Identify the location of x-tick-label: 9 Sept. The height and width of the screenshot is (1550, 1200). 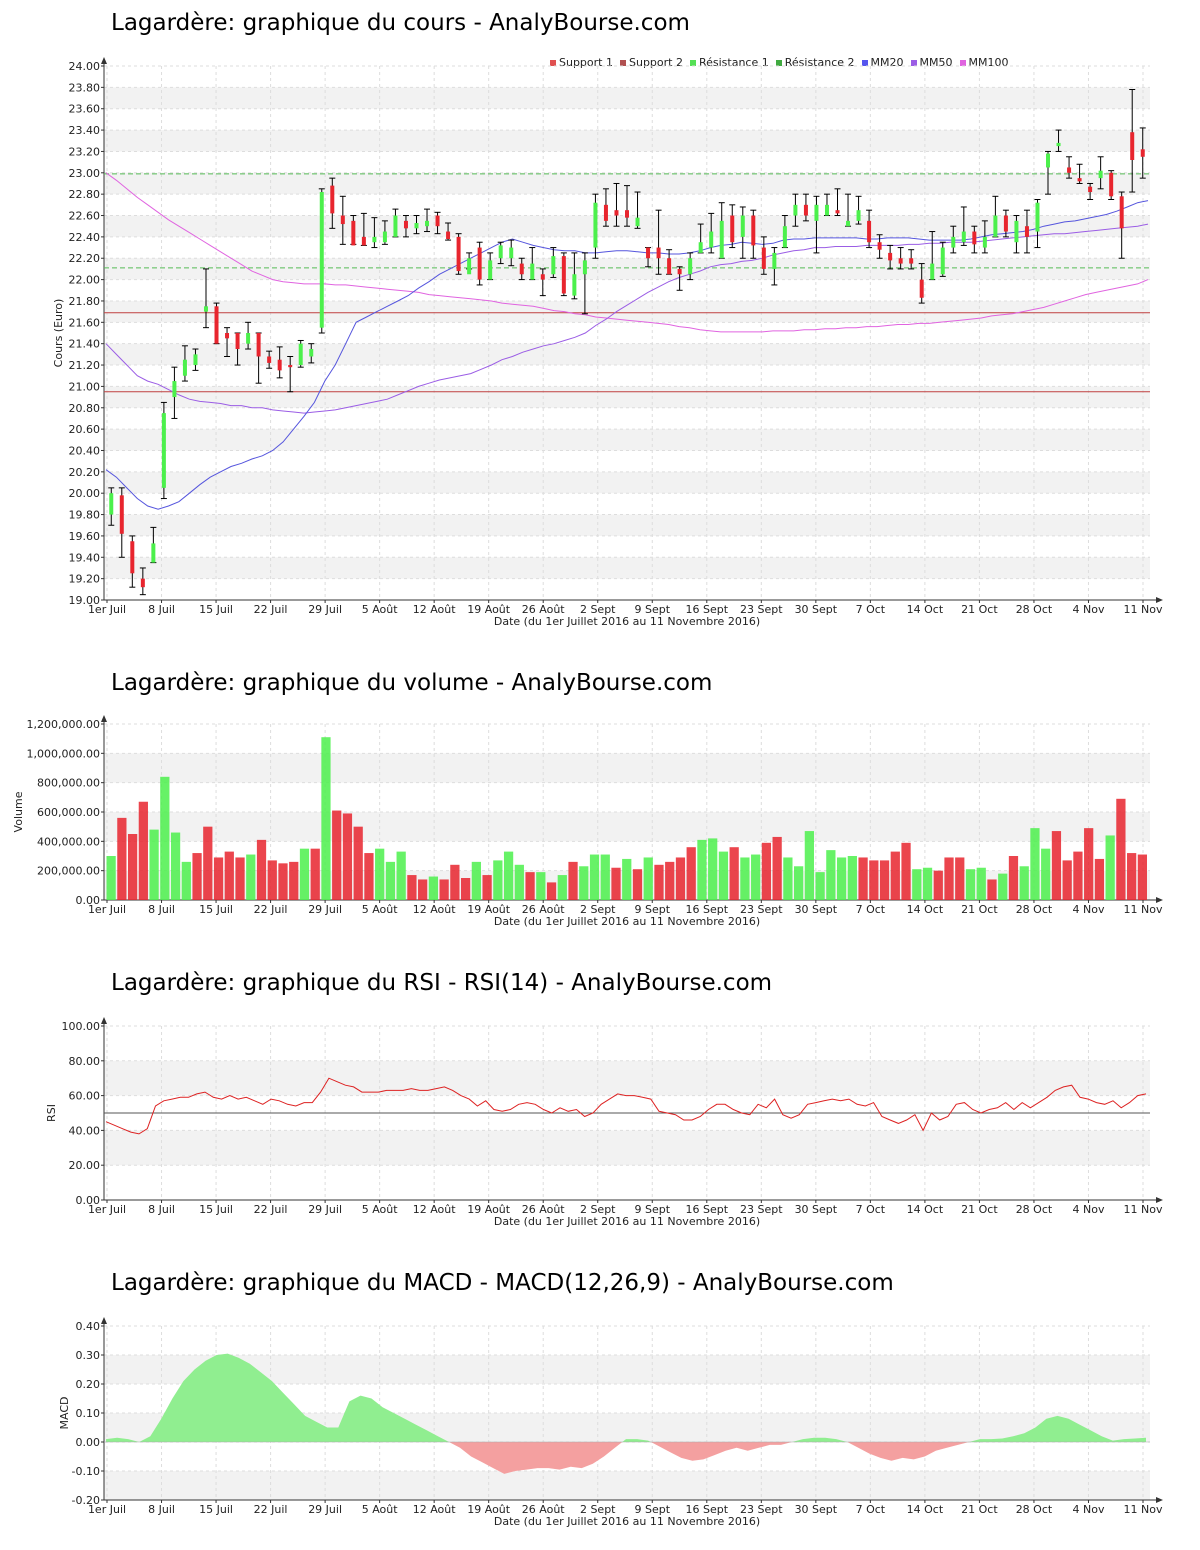
(652, 1509).